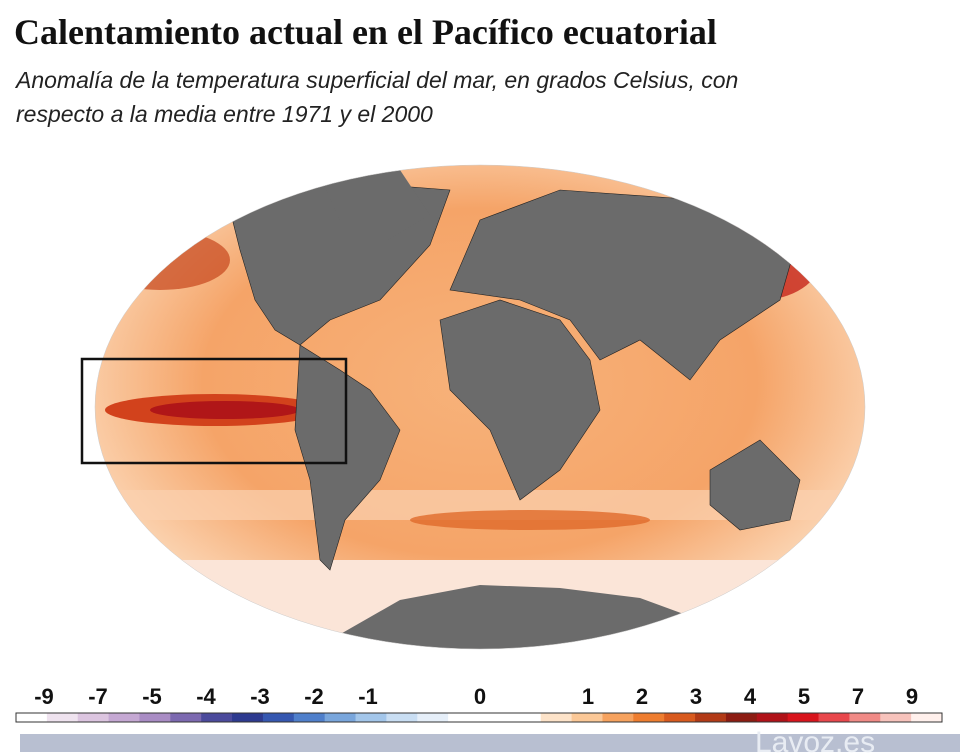  What do you see at coordinates (206, 696) in the screenshot?
I see `legend-tick-label: -4` at bounding box center [206, 696].